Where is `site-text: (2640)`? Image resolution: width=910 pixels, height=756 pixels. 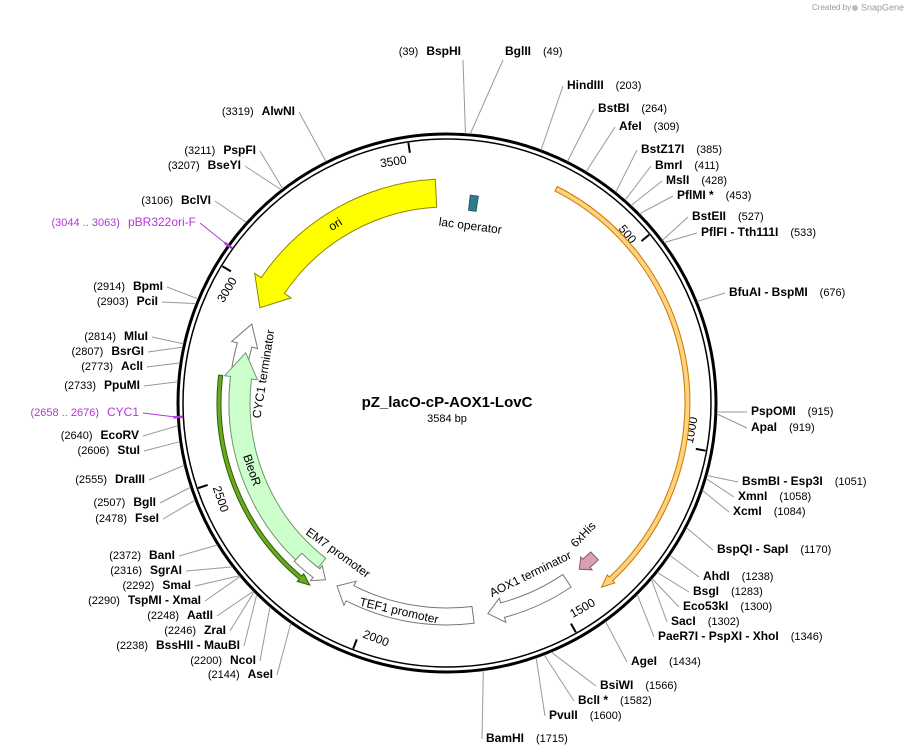
site-text: (2640) is located at coordinates (77, 436).